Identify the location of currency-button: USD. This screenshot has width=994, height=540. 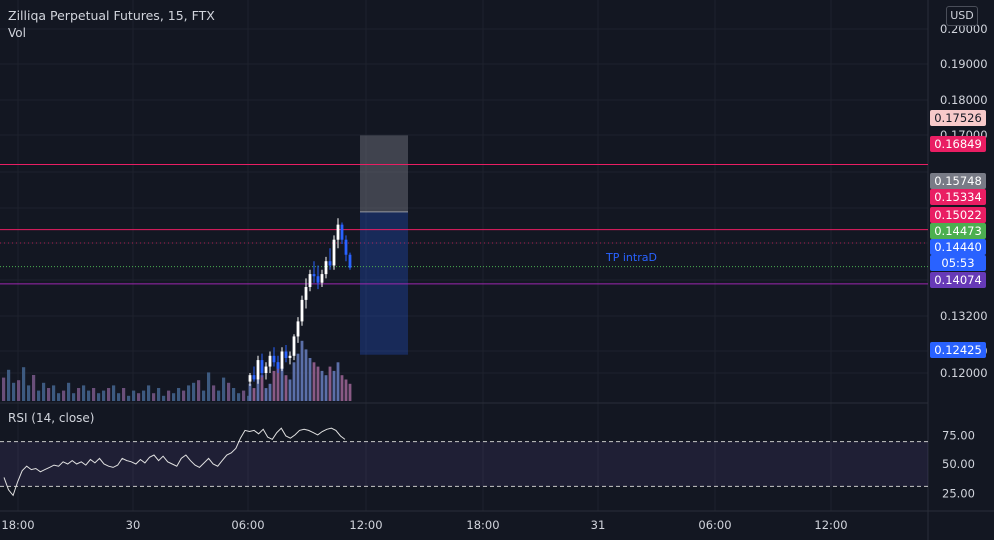
(962, 16).